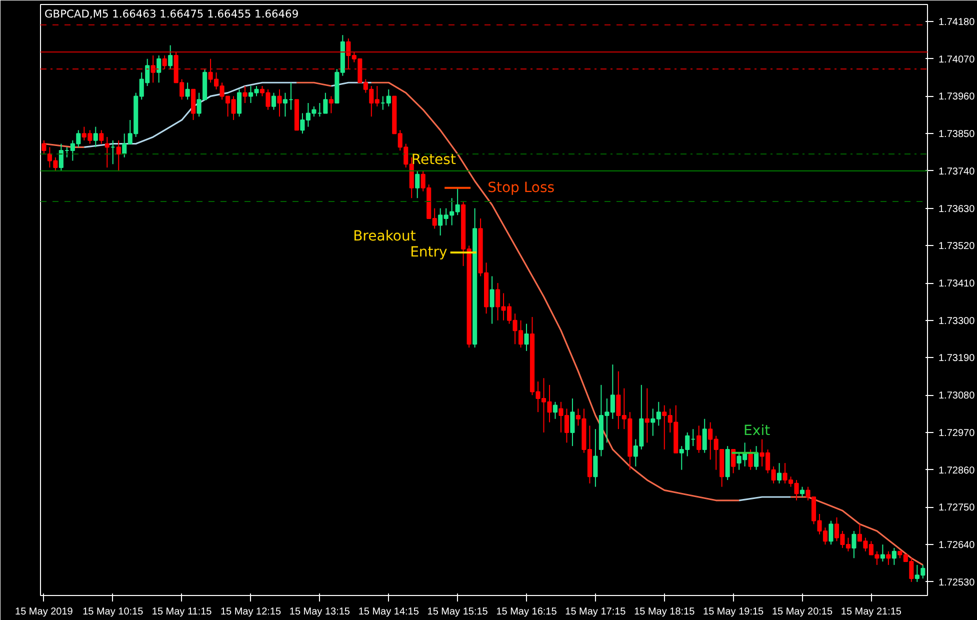  What do you see at coordinates (957, 321) in the screenshot?
I see `y-tick-label: 1.73300` at bounding box center [957, 321].